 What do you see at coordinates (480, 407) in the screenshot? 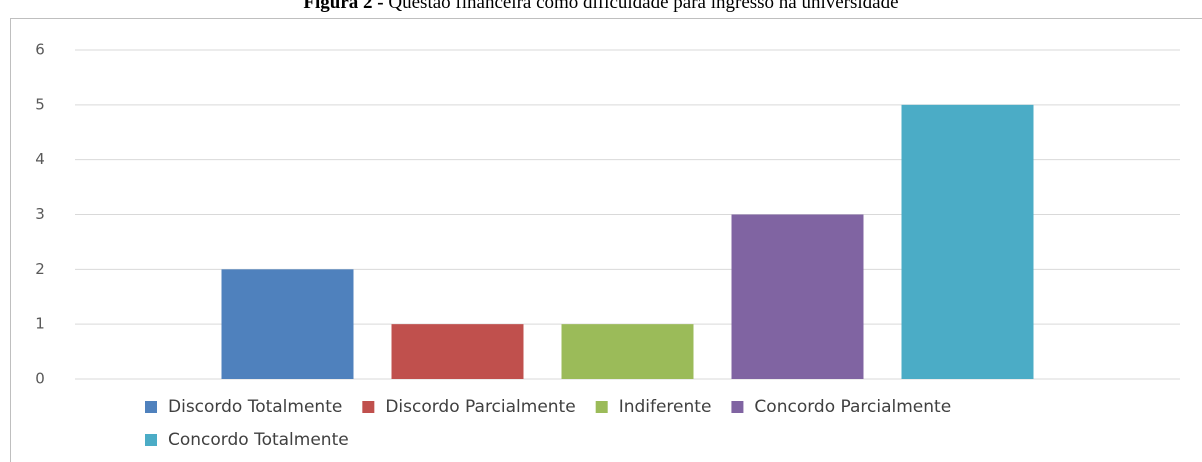
I see `legend-label: Discordo Parcialmente` at bounding box center [480, 407].